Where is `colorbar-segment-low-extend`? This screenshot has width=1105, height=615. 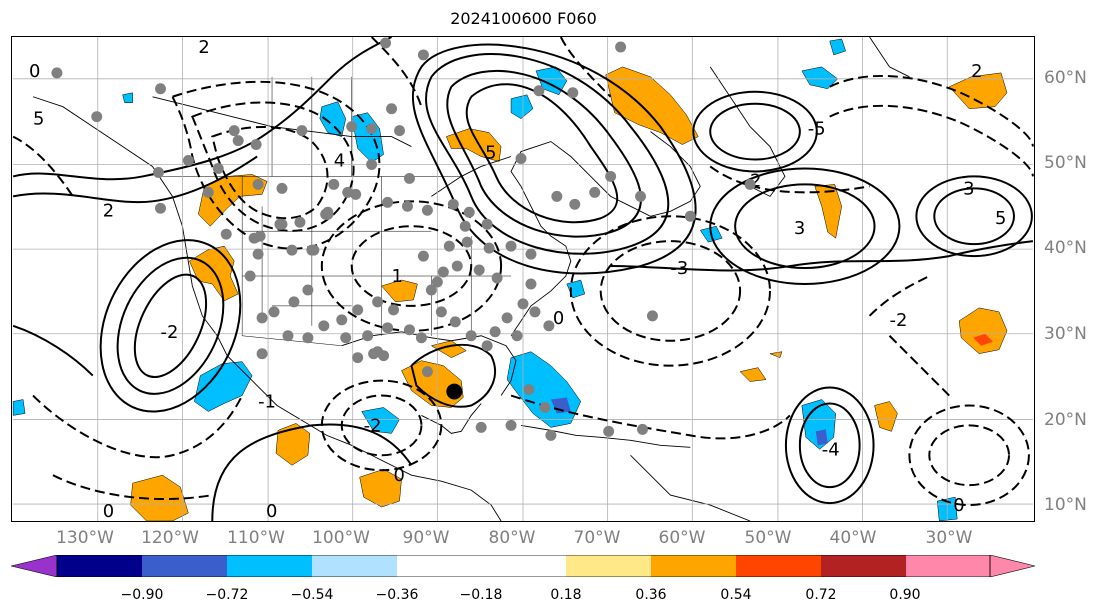 colorbar-segment-low-extend is located at coordinates (34, 566).